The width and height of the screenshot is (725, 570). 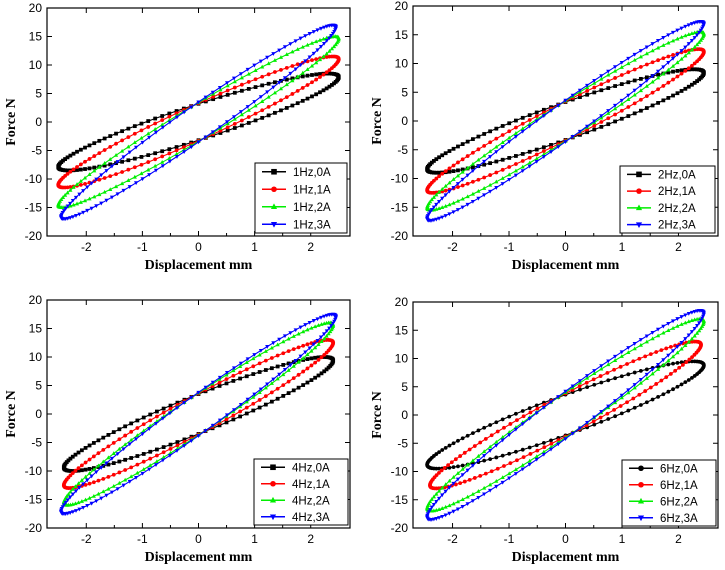 What do you see at coordinates (565, 121) in the screenshot?
I see `series-2Hz,3A` at bounding box center [565, 121].